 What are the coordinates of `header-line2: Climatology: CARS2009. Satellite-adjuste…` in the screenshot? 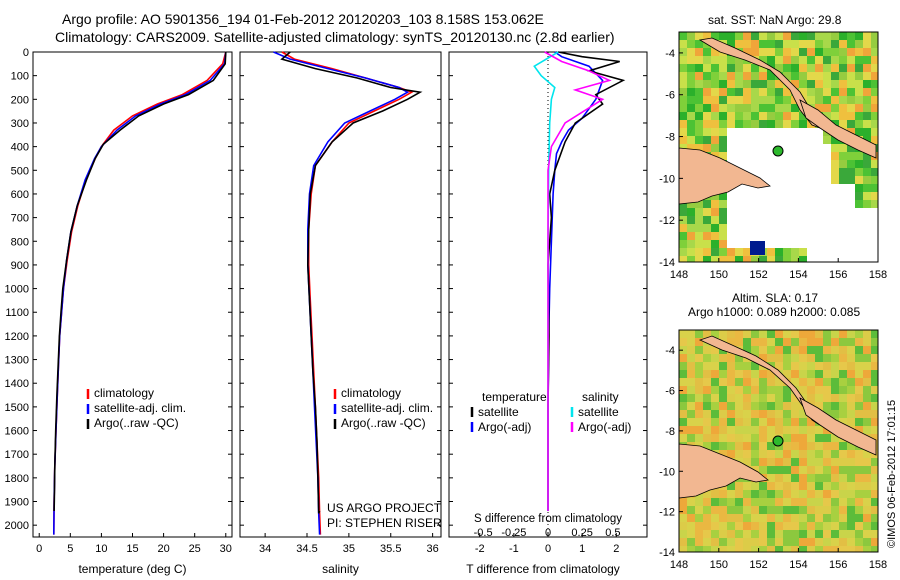 It's located at (335, 37).